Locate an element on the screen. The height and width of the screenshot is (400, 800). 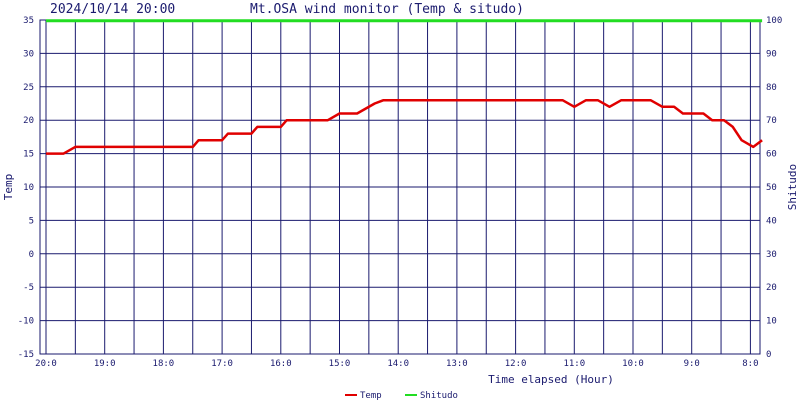
y-left-tick-label: -15 is located at coordinates (26, 355).